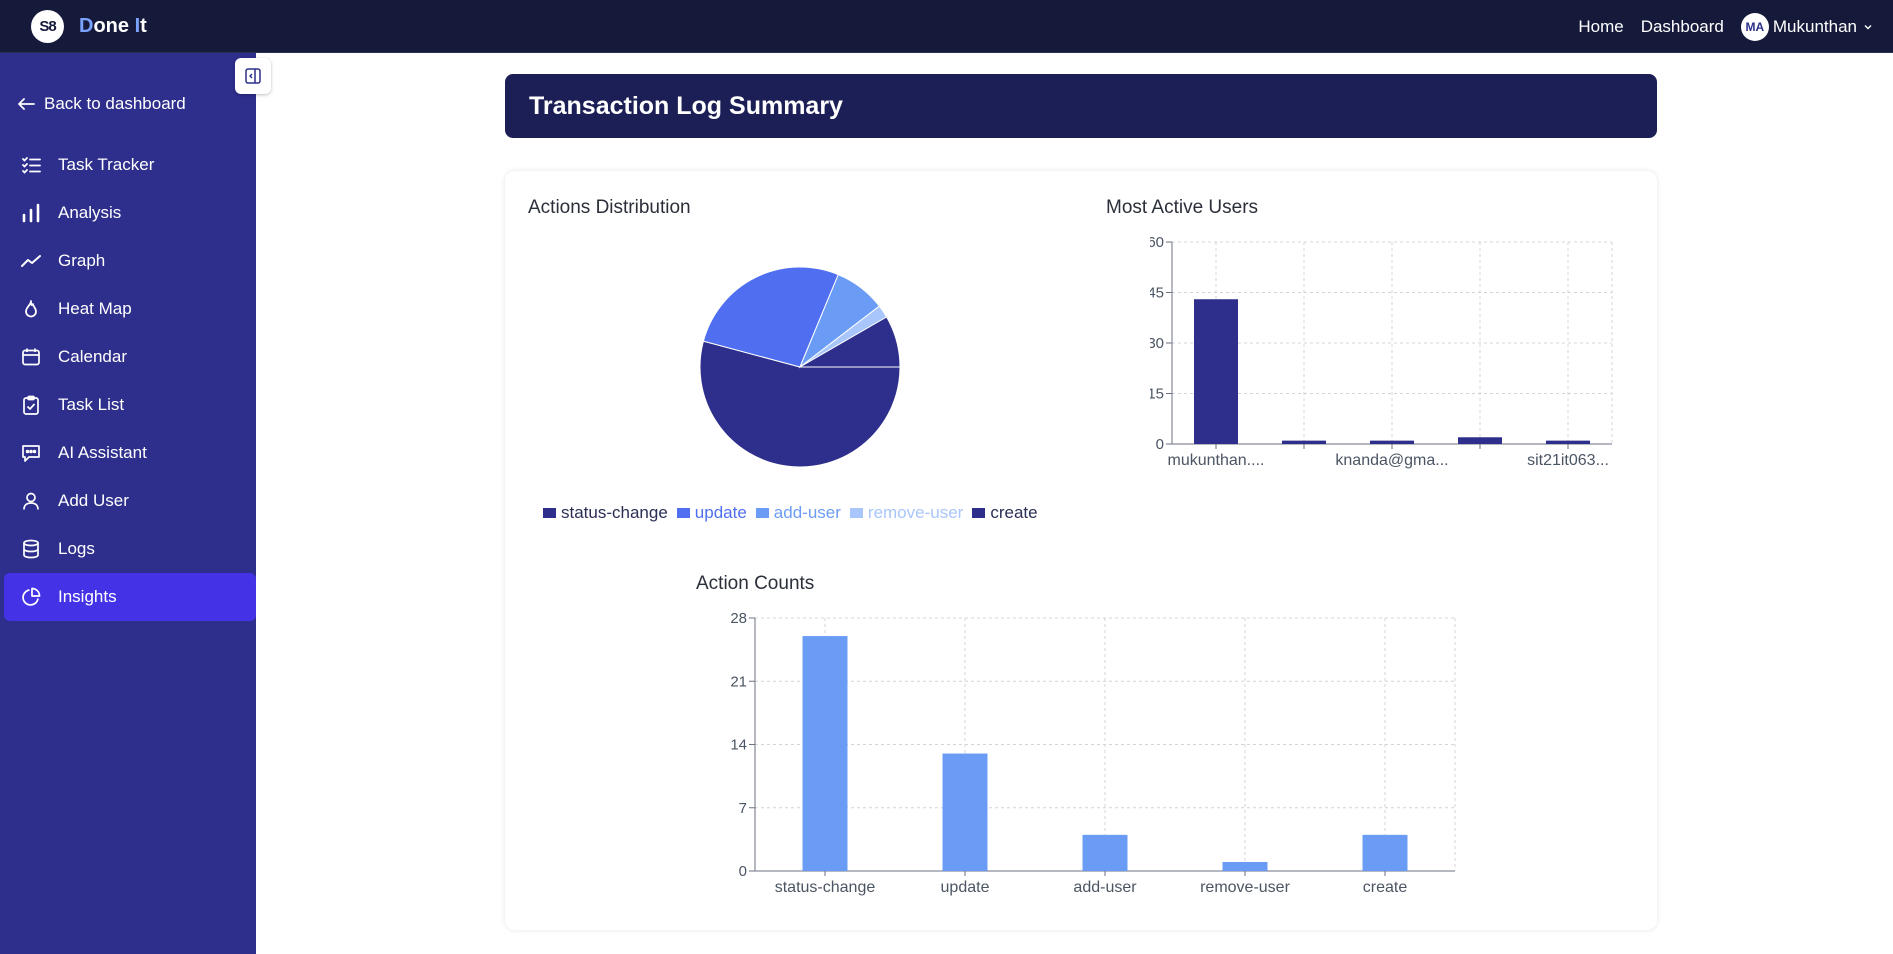 The width and height of the screenshot is (1893, 954). I want to click on sidebar-item-logs: Logs, so click(130, 549).